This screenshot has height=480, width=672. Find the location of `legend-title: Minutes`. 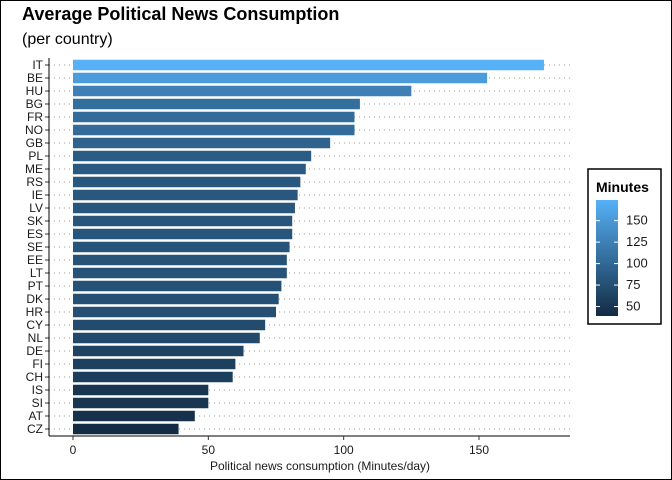

legend-title: Minutes is located at coordinates (622, 187).